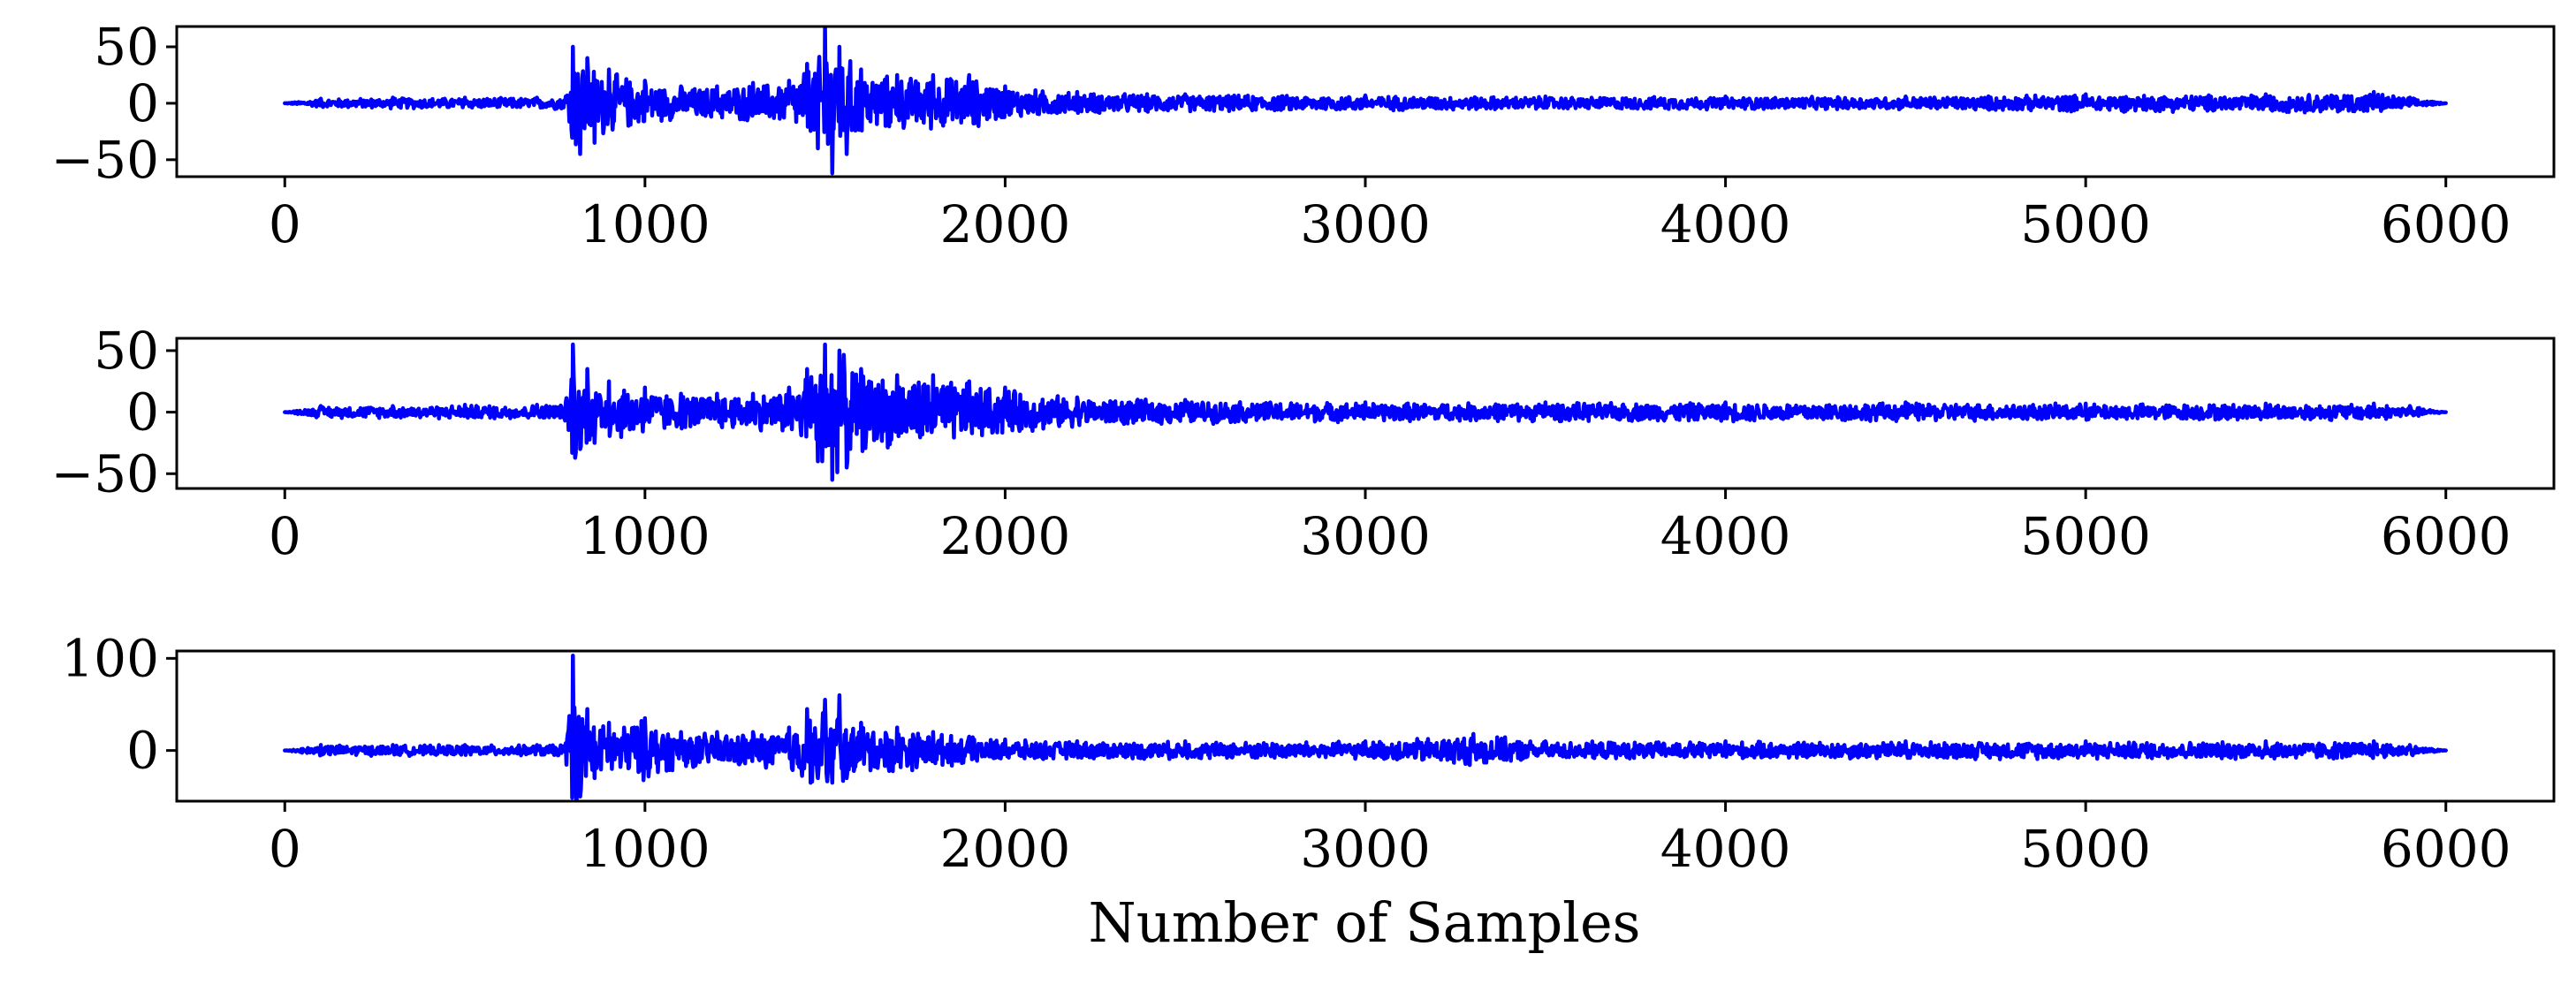  I want to click on x-axis-label: Number of Samples, so click(1365, 922).